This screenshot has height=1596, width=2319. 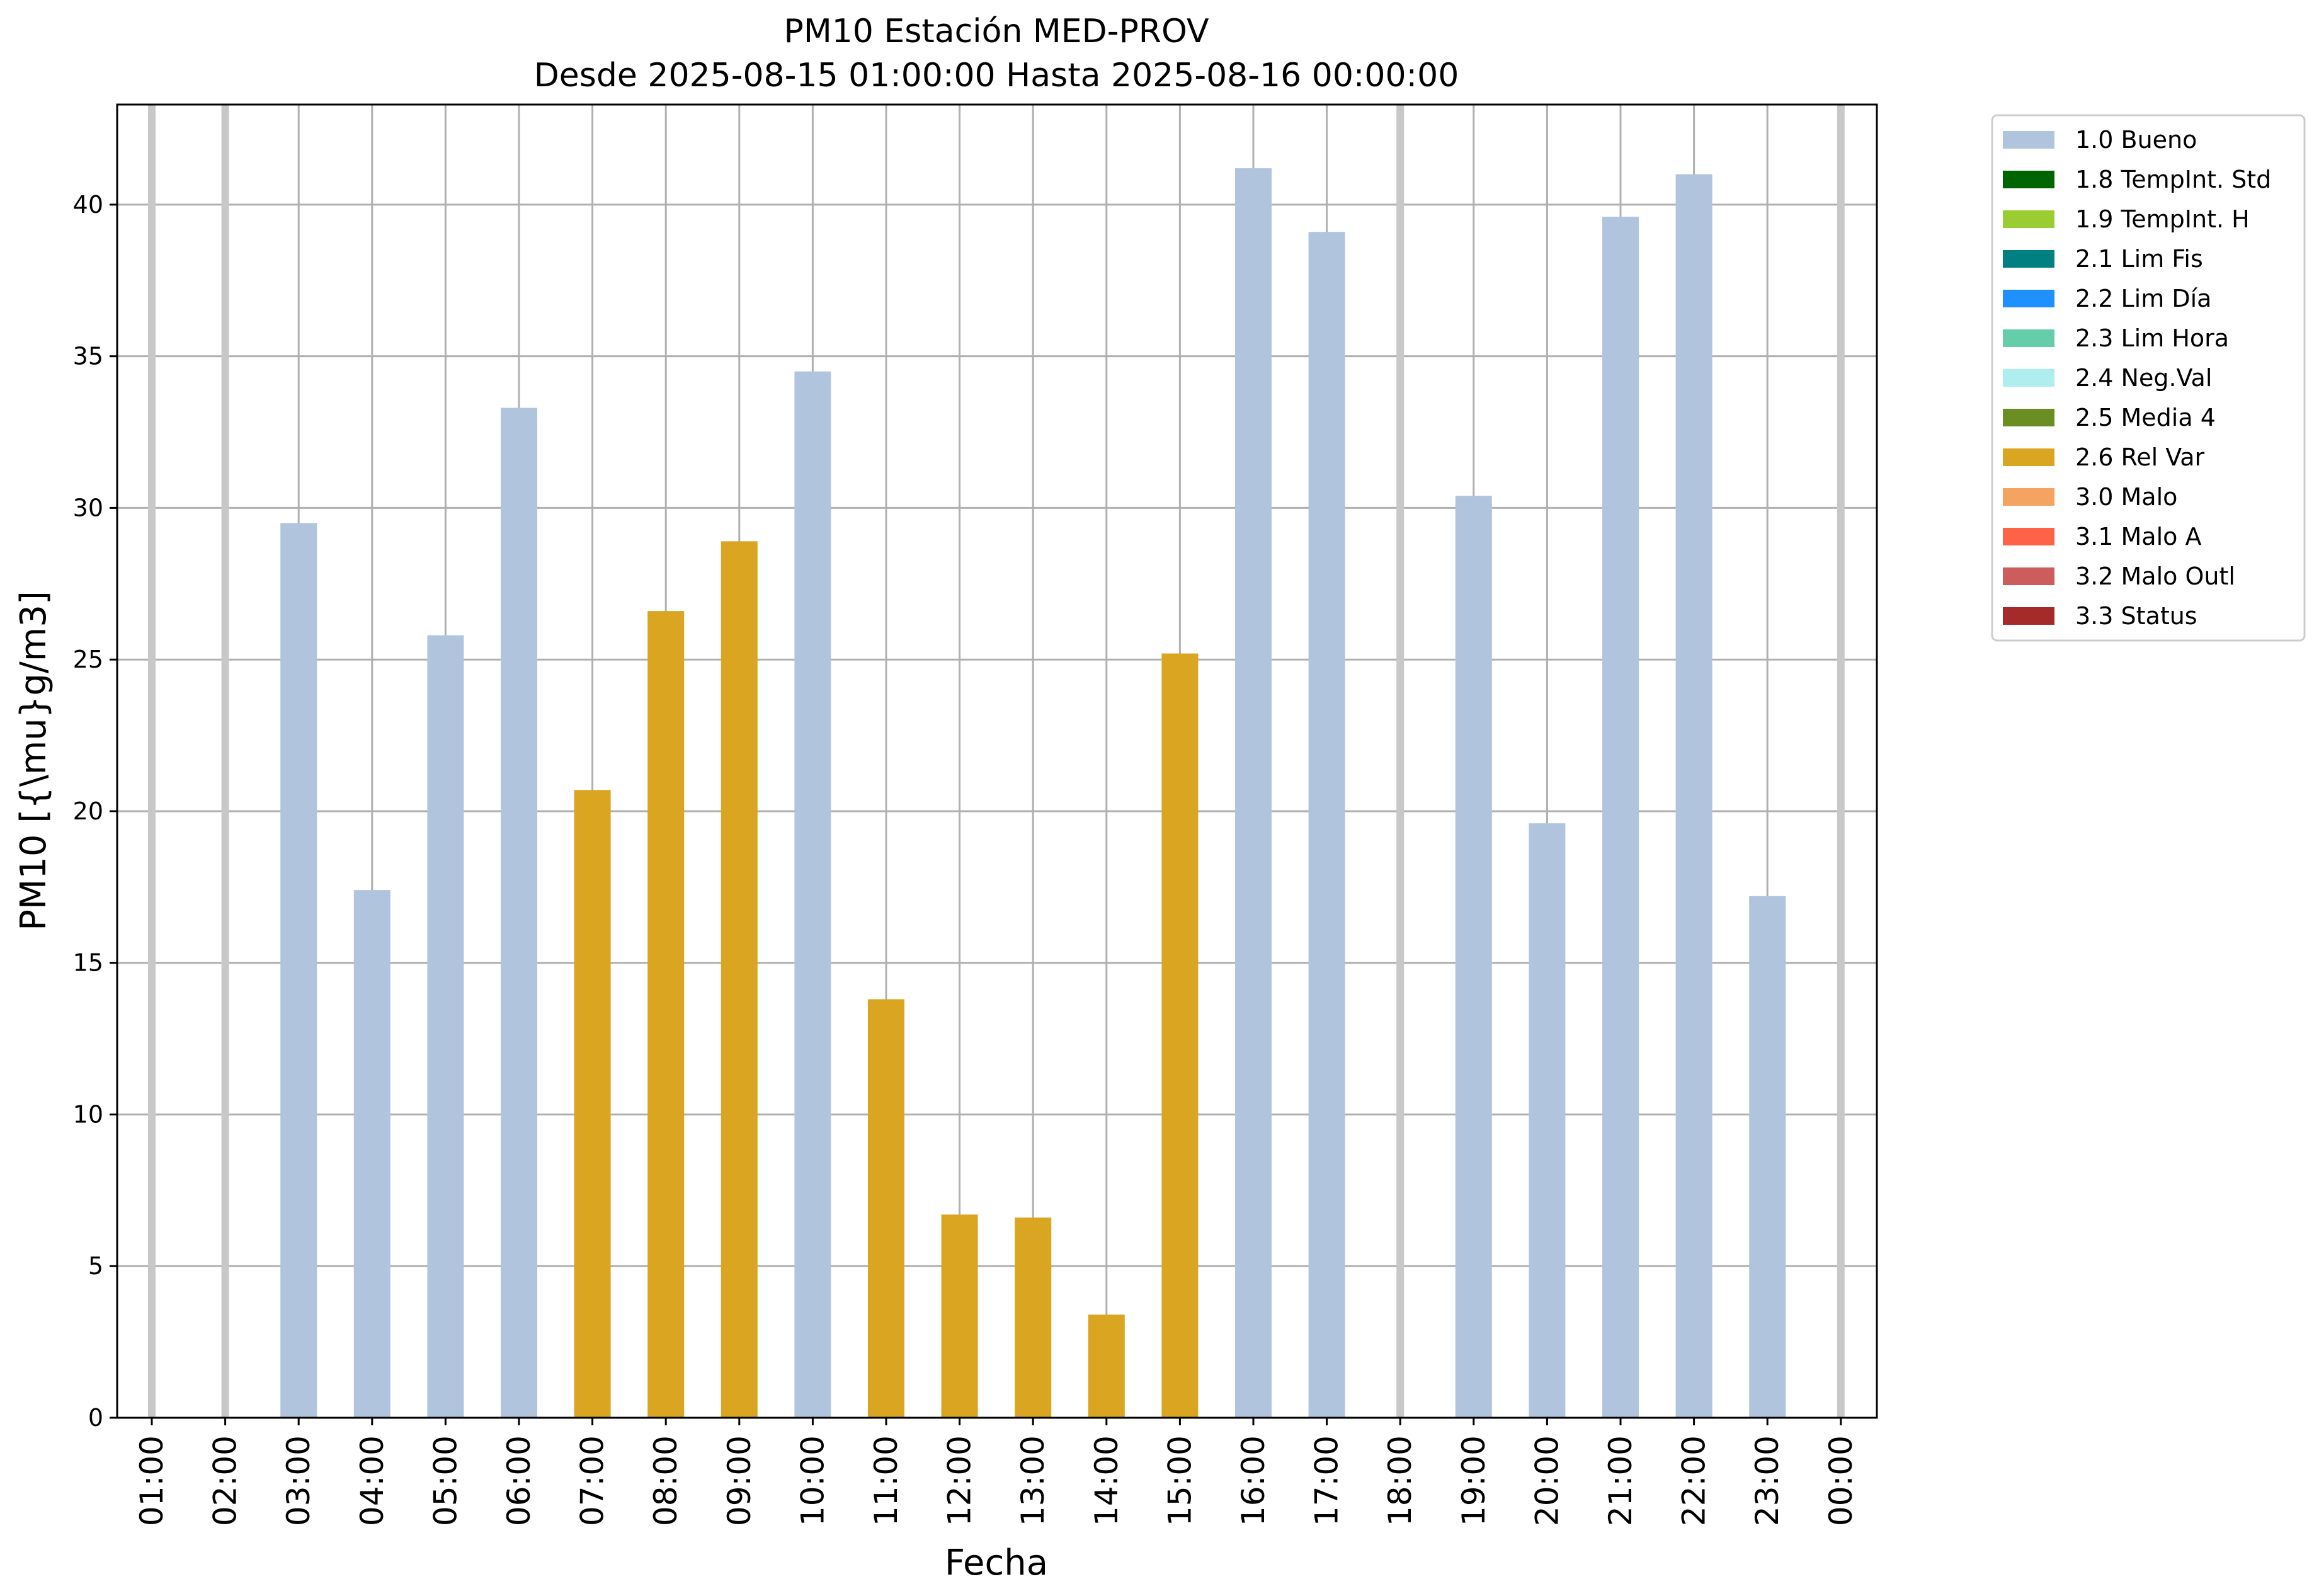 What do you see at coordinates (592, 1480) in the screenshot?
I see `x-tick-label: 07:00` at bounding box center [592, 1480].